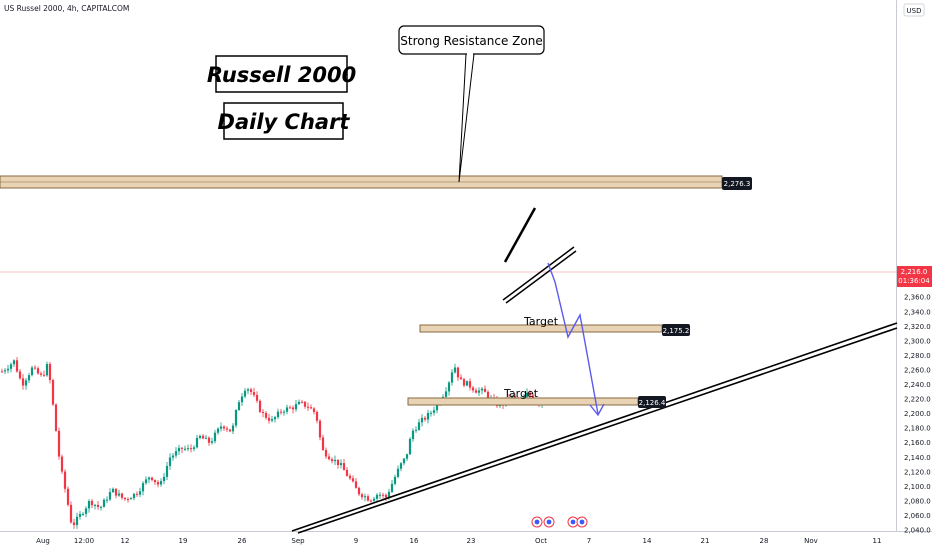 The height and width of the screenshot is (550, 932). What do you see at coordinates (917, 414) in the screenshot?
I see `y-tick-label: 2,200.0` at bounding box center [917, 414].